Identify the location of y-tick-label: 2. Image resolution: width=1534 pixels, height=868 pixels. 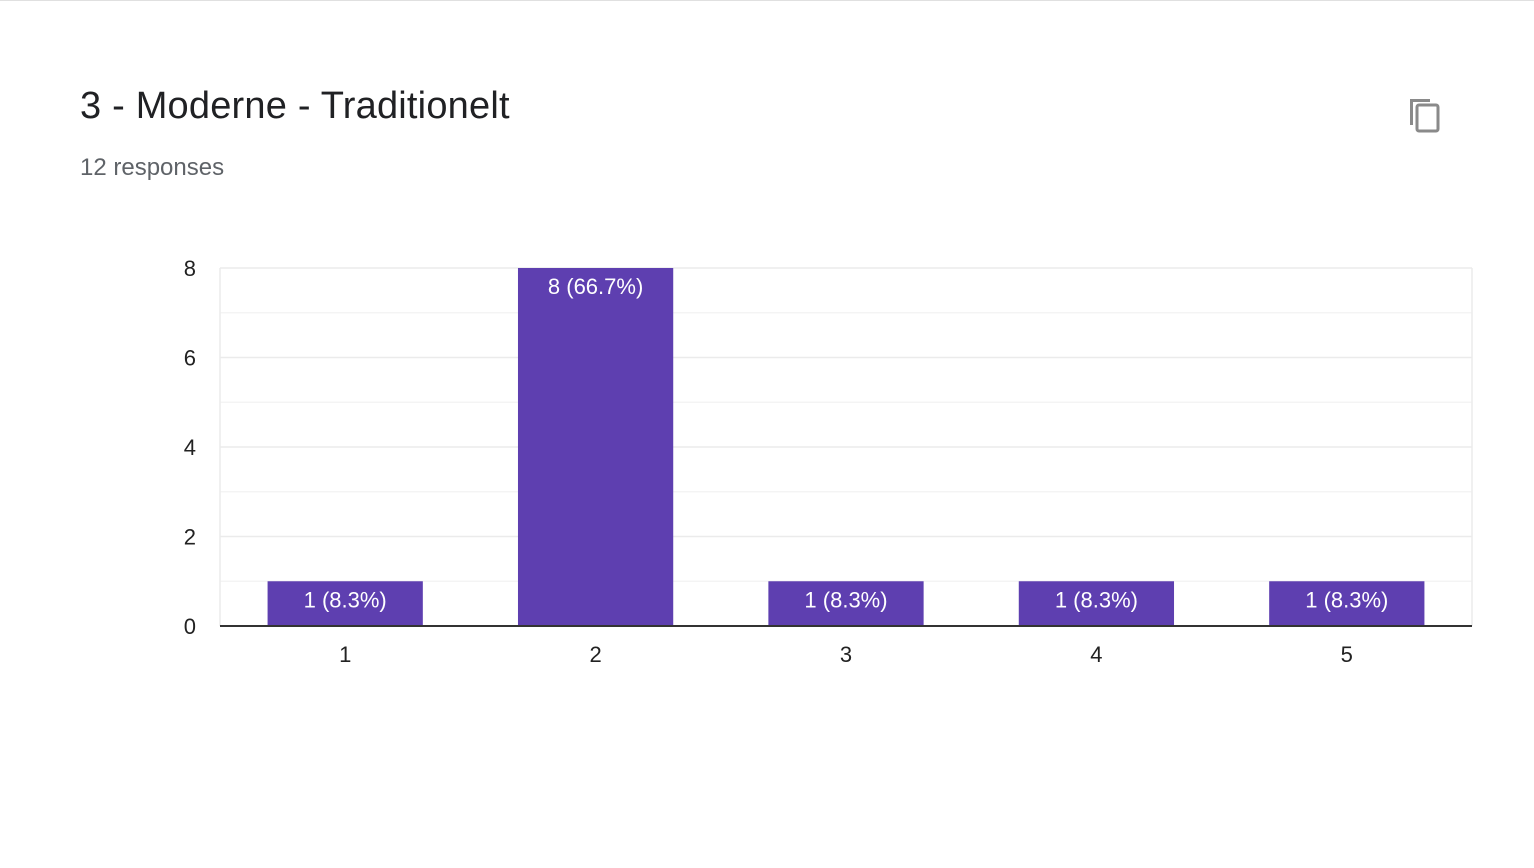
(190, 537).